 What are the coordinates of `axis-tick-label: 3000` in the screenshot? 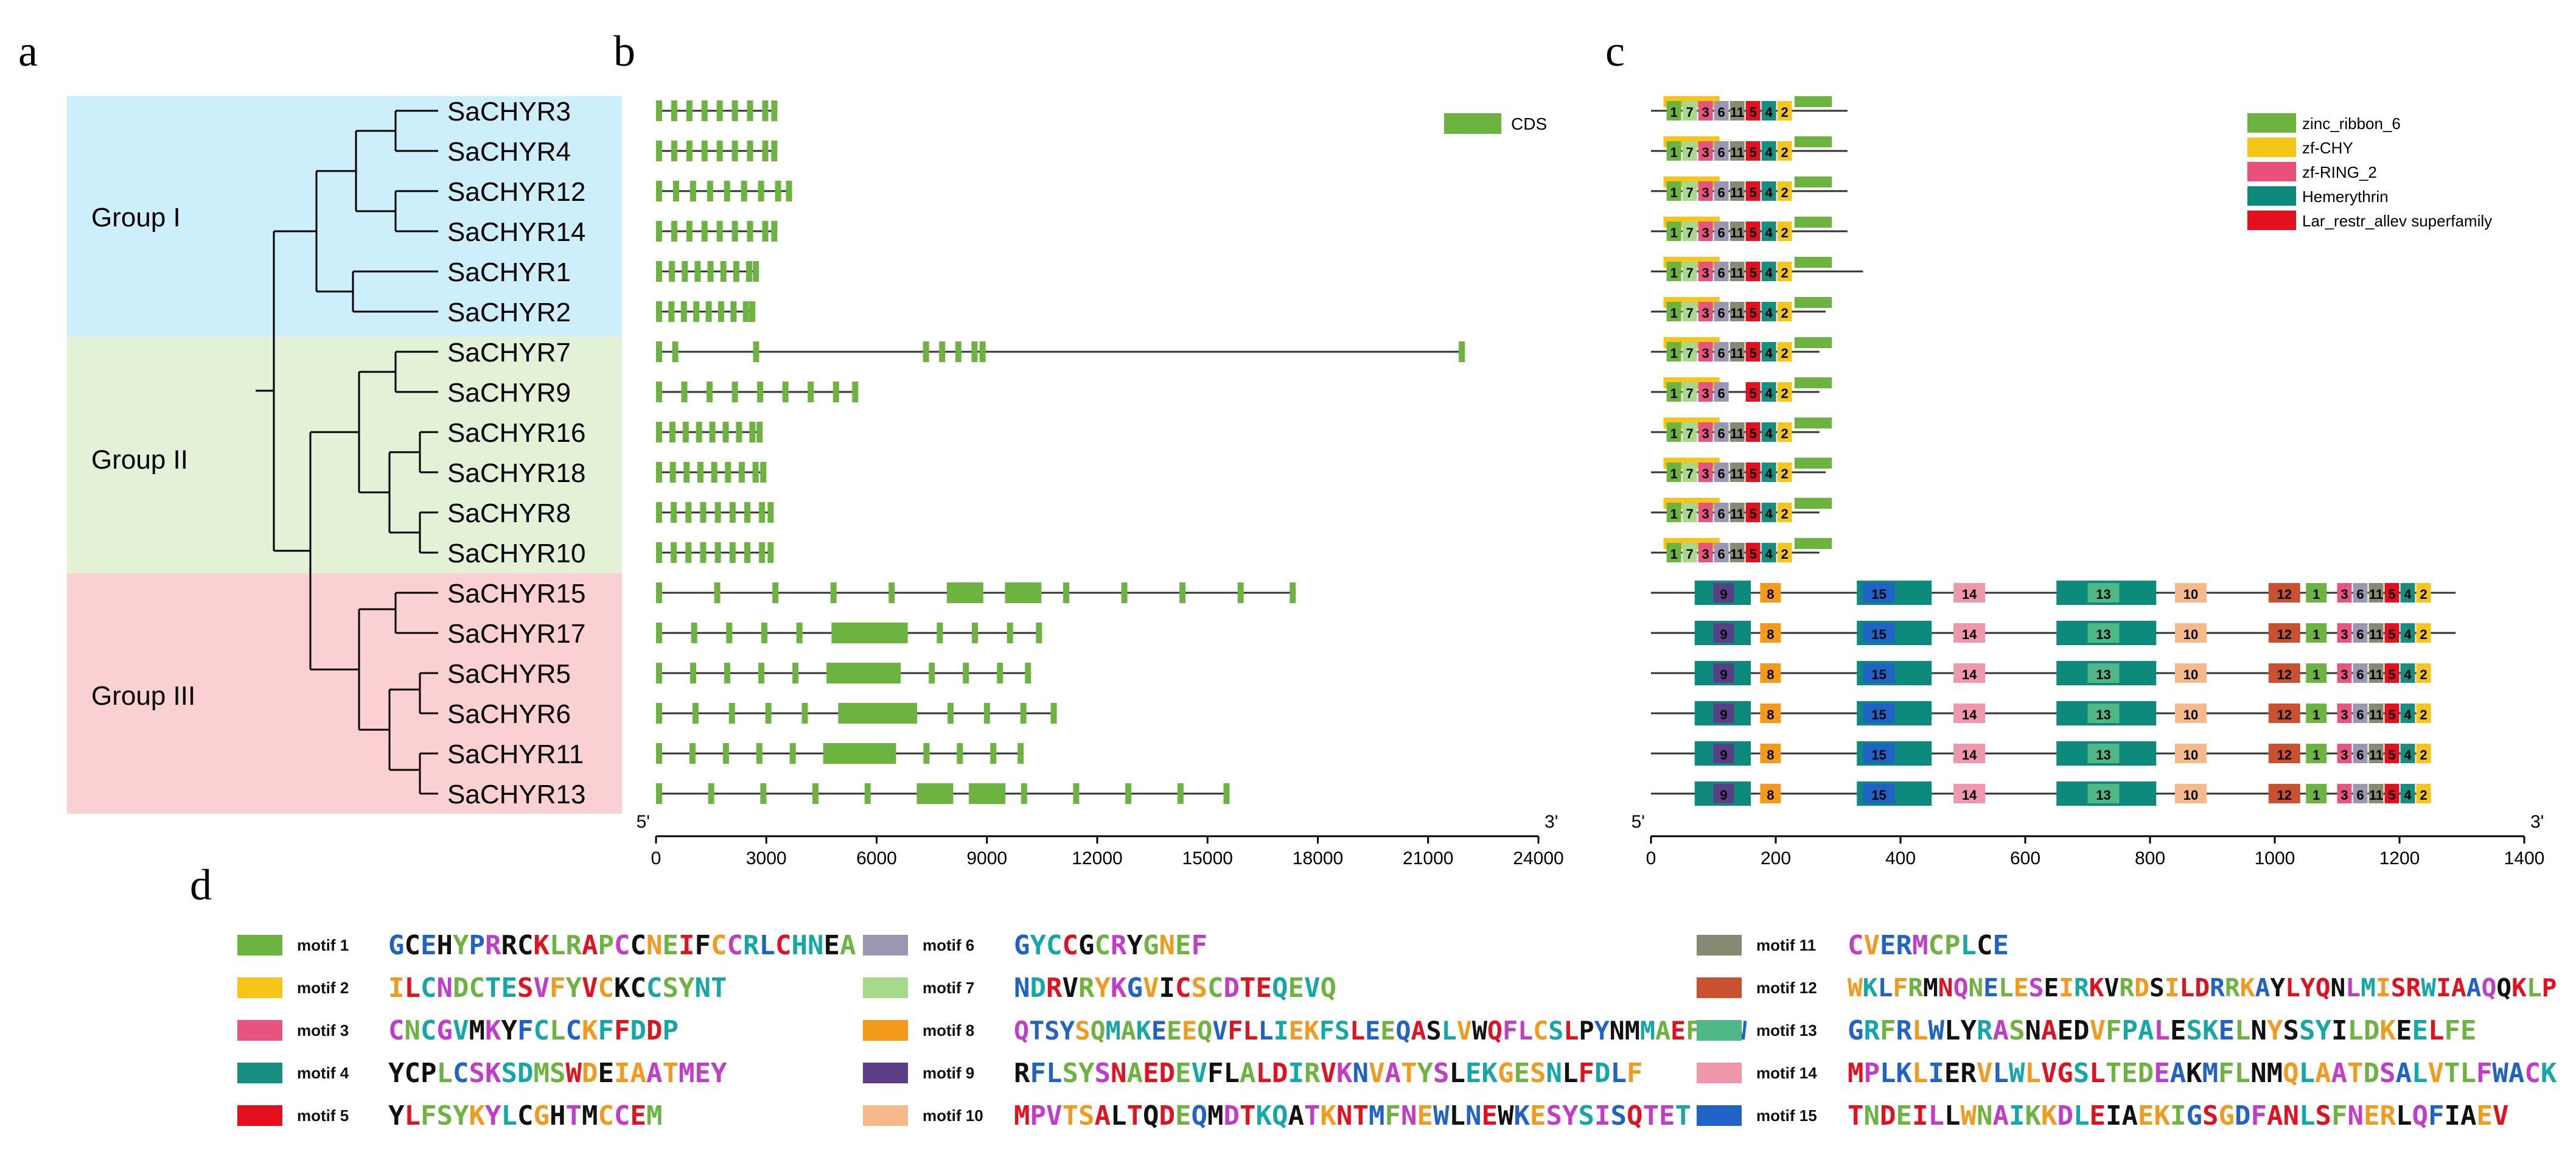 It's located at (766, 858).